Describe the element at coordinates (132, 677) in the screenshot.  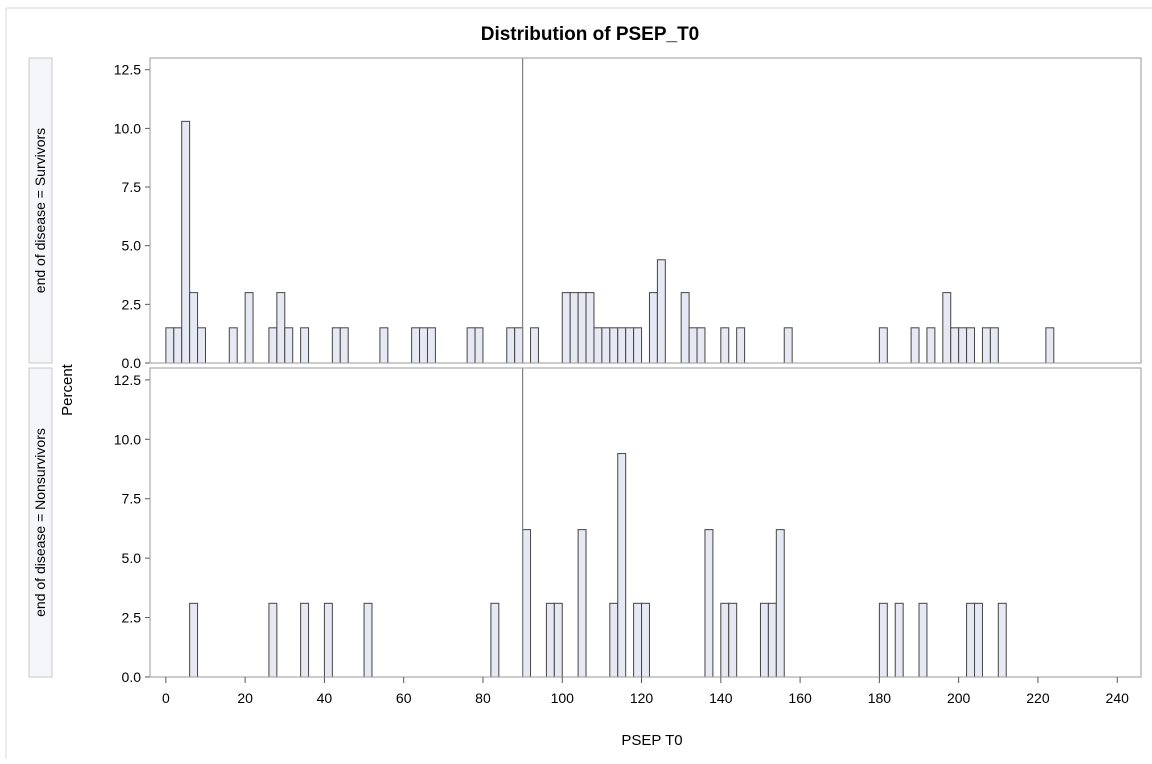
I see `y-tick-label: 0.0` at that location.